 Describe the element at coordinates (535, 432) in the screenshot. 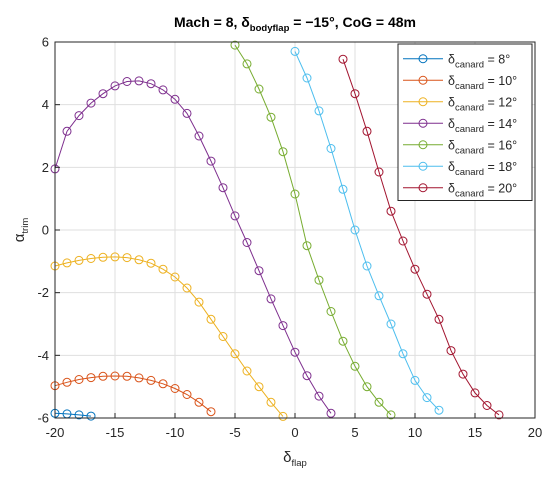

I see `x-tick-label: 20` at that location.